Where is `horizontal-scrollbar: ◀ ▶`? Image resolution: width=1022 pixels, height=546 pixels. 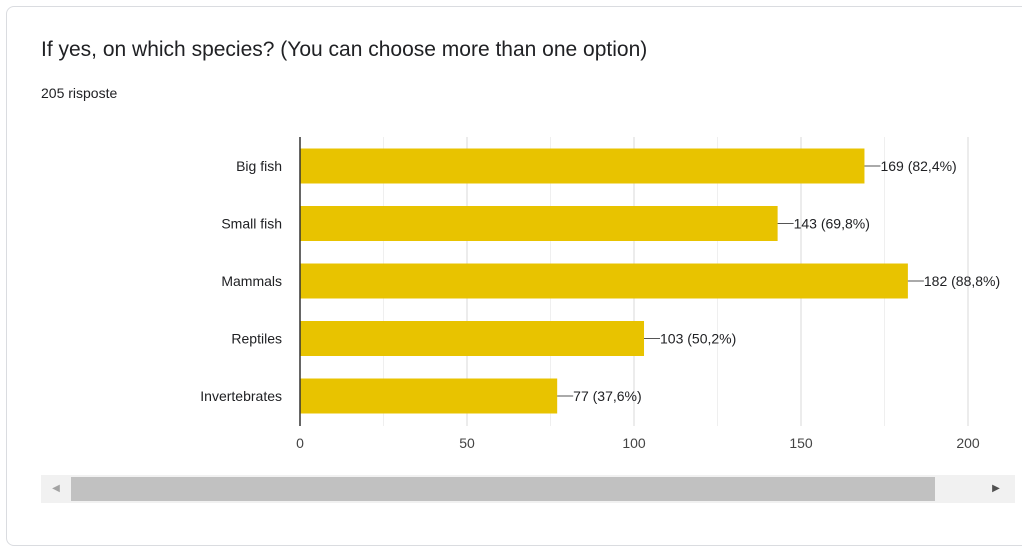
horizontal-scrollbar: ◀ ▶ is located at coordinates (528, 489).